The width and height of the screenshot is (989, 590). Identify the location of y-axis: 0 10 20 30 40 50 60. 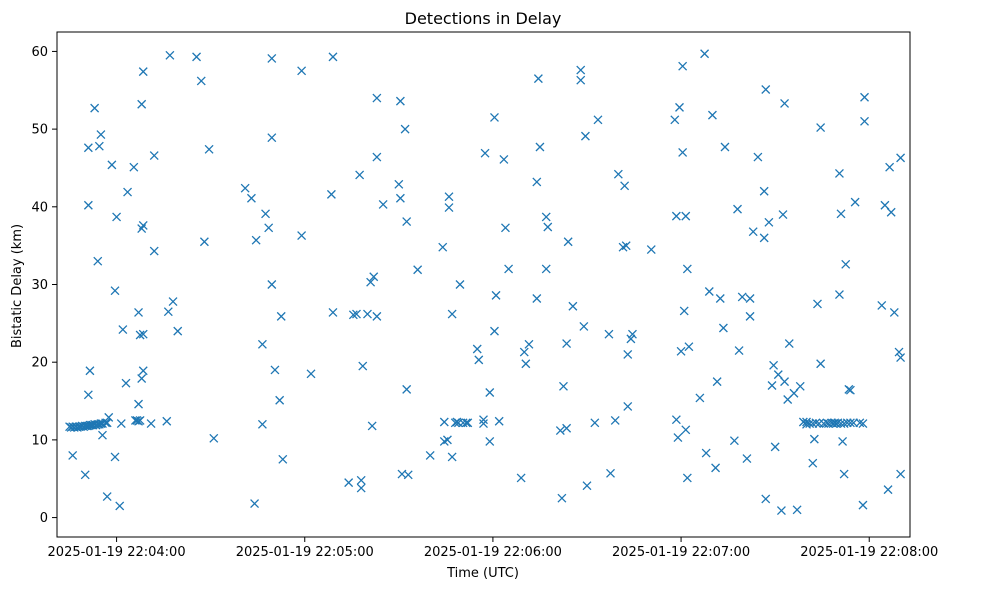
(44, 285).